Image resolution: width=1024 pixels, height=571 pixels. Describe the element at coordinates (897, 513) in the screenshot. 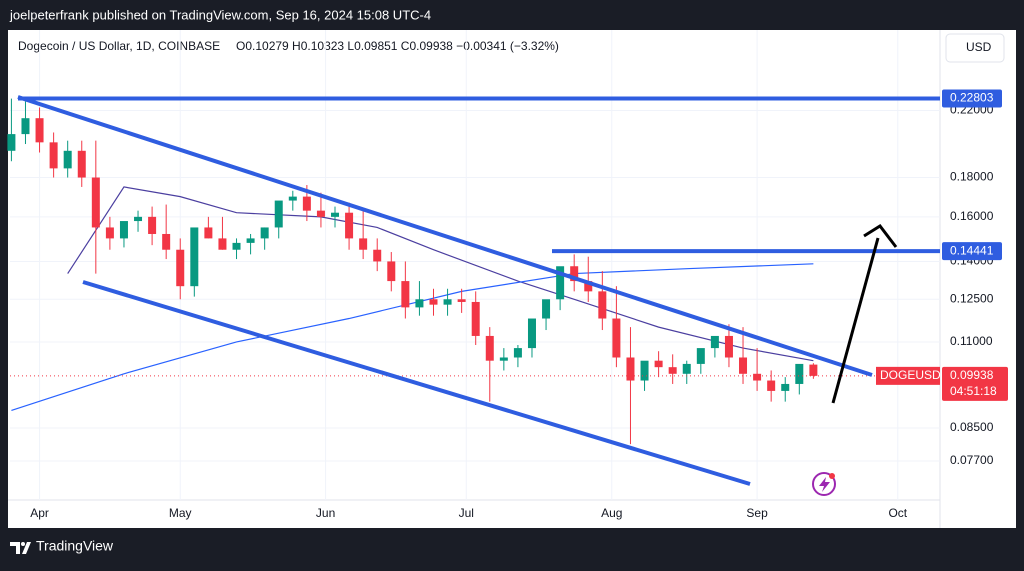

I see `x-tick-label: Oct` at that location.